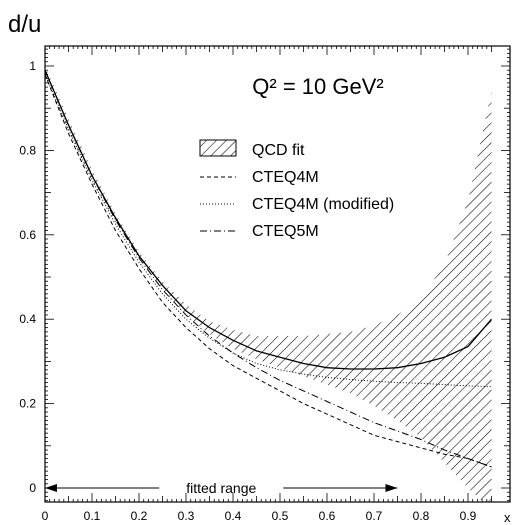  Describe the element at coordinates (27, 150) in the screenshot. I see `y-tick-label: 0.8` at that location.